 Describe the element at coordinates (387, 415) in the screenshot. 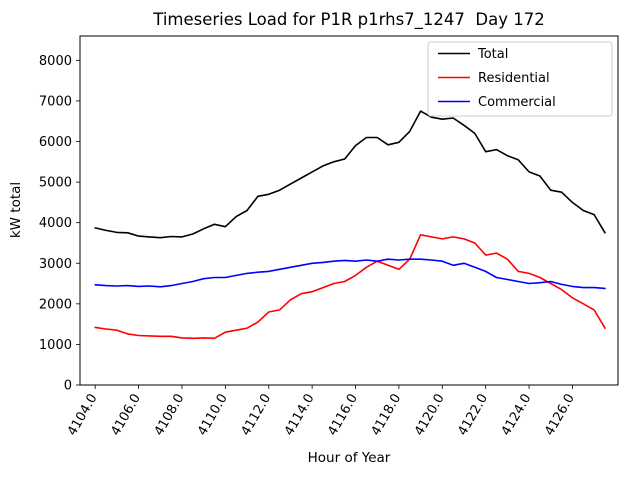

I see `x-tick-label: 4118.0` at that location.